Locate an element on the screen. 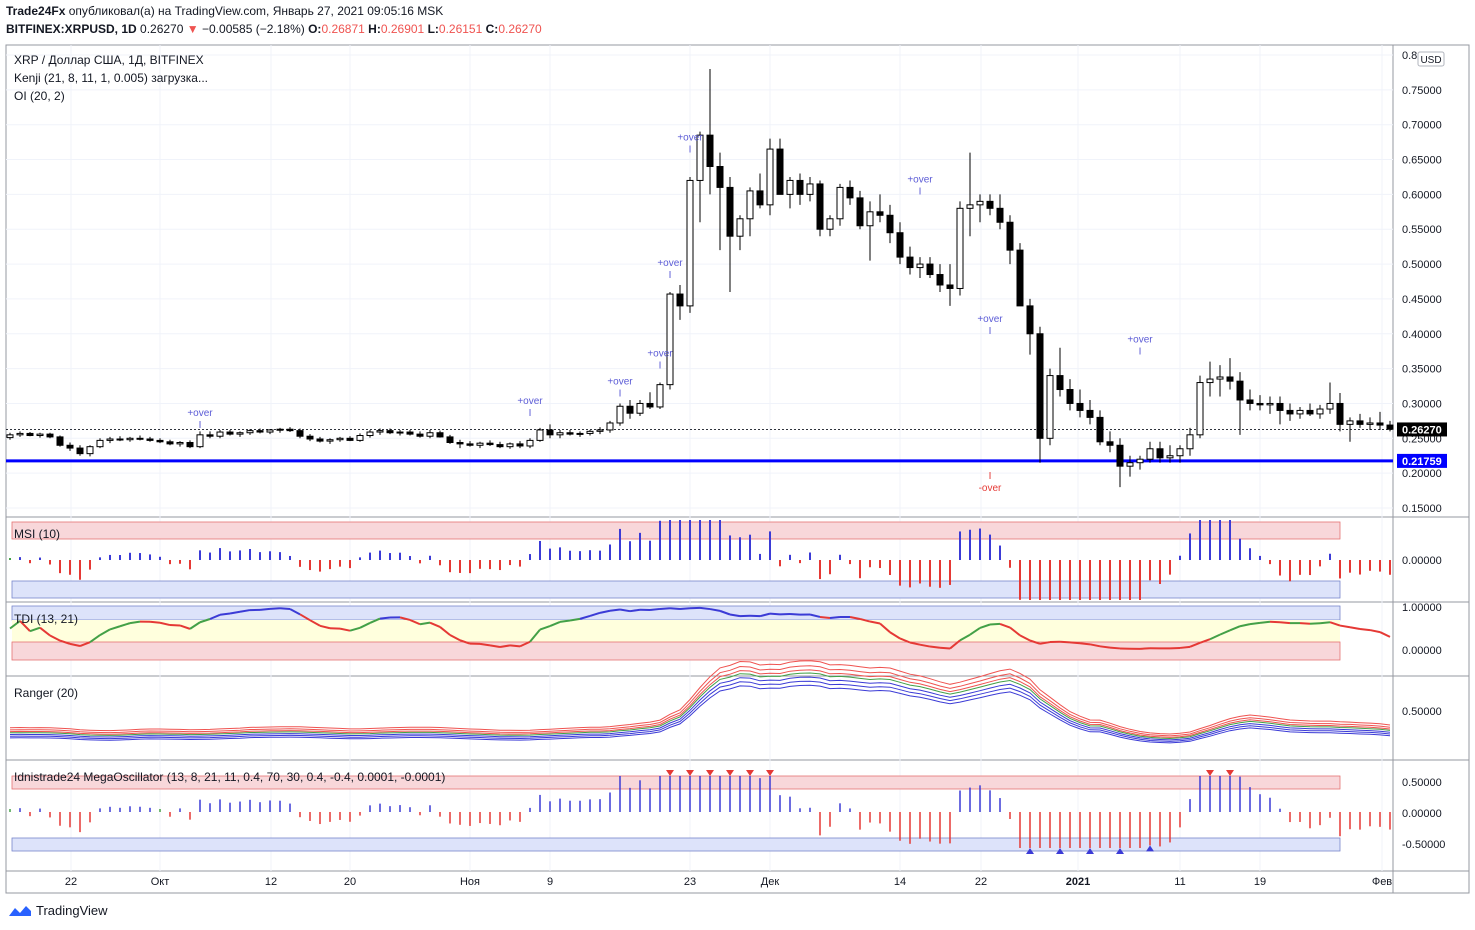 Image resolution: width=1475 pixels, height=930 pixels. pane-tdi-label: TDI (13, 21) is located at coordinates (46, 619).